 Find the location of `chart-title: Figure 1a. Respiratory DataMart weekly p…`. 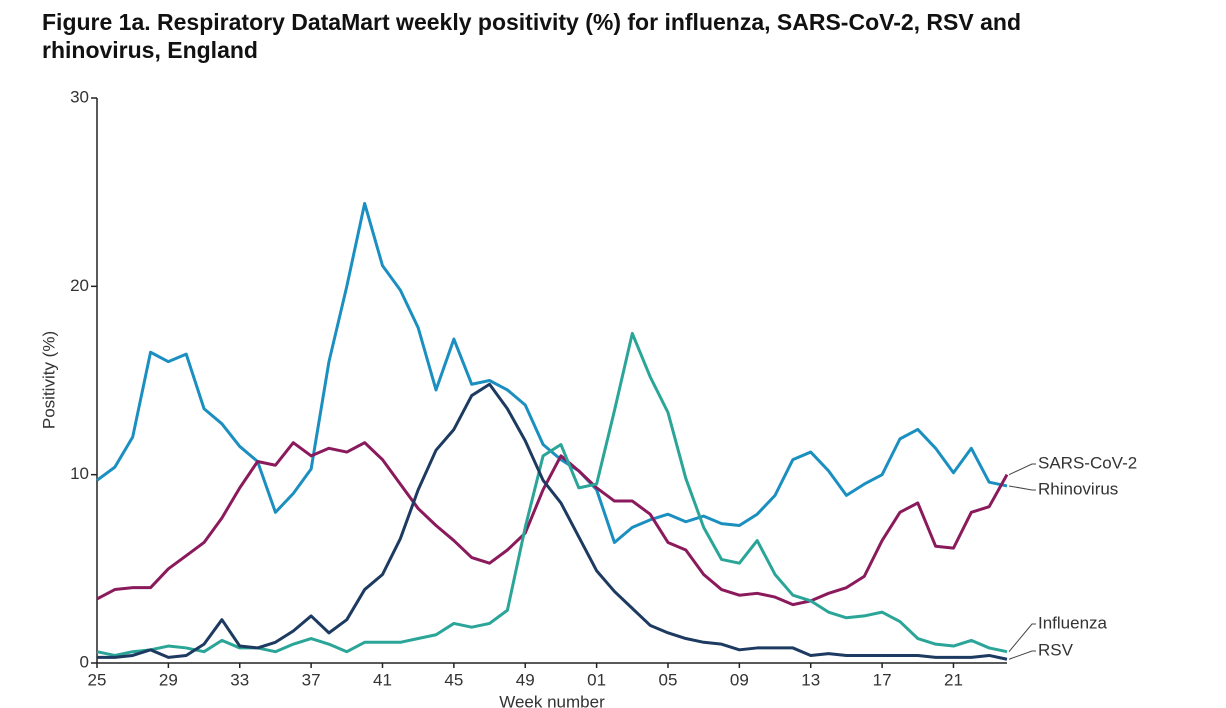

chart-title: Figure 1a. Respiratory DataMart weekly p… is located at coordinates (531, 36).